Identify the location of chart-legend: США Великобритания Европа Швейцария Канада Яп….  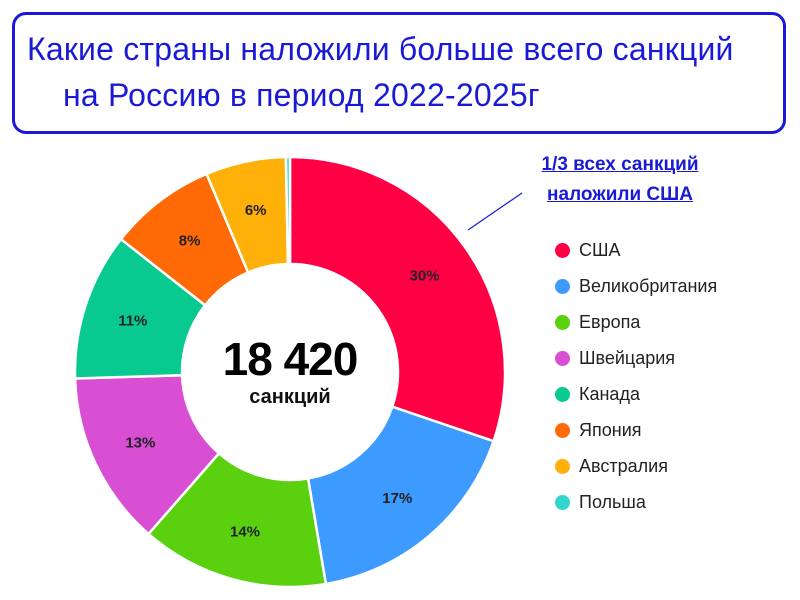
(636, 376).